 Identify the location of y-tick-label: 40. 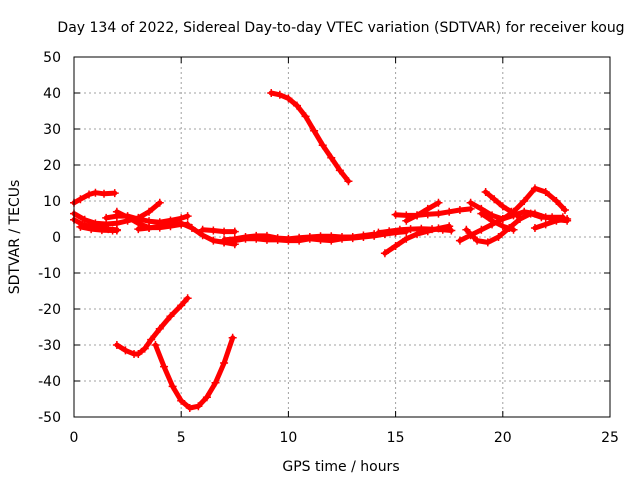
(52, 94).